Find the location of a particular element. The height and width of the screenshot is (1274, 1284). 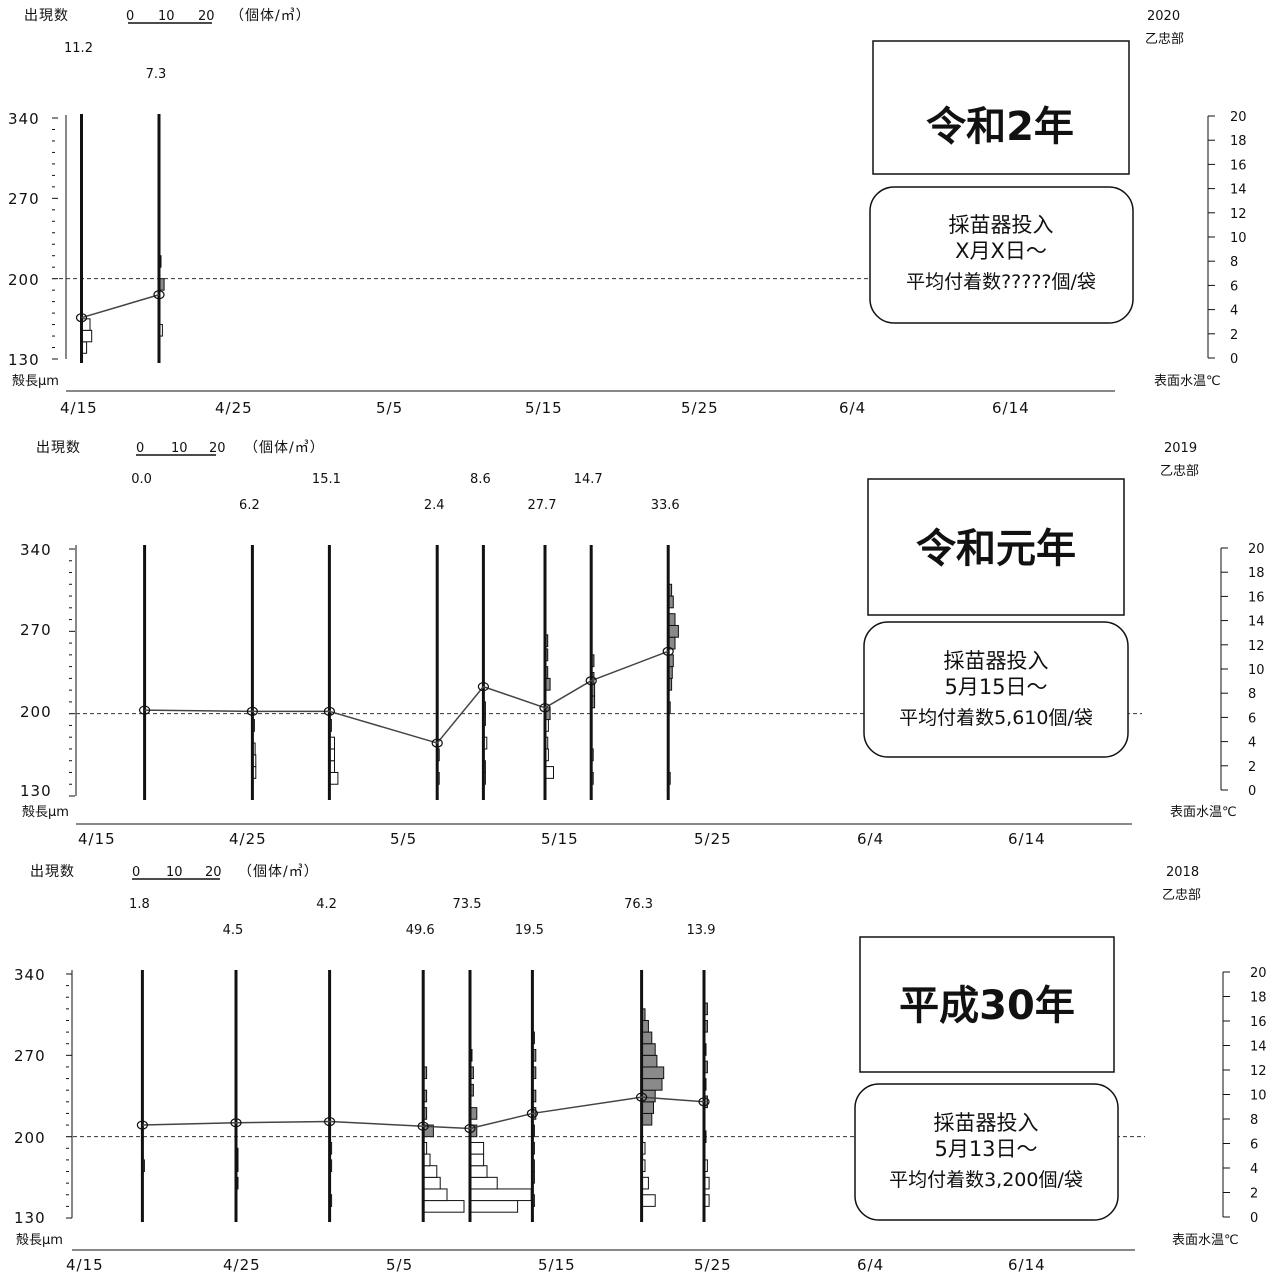

collector-note-date: 5月13日～ is located at coordinates (985, 1149).